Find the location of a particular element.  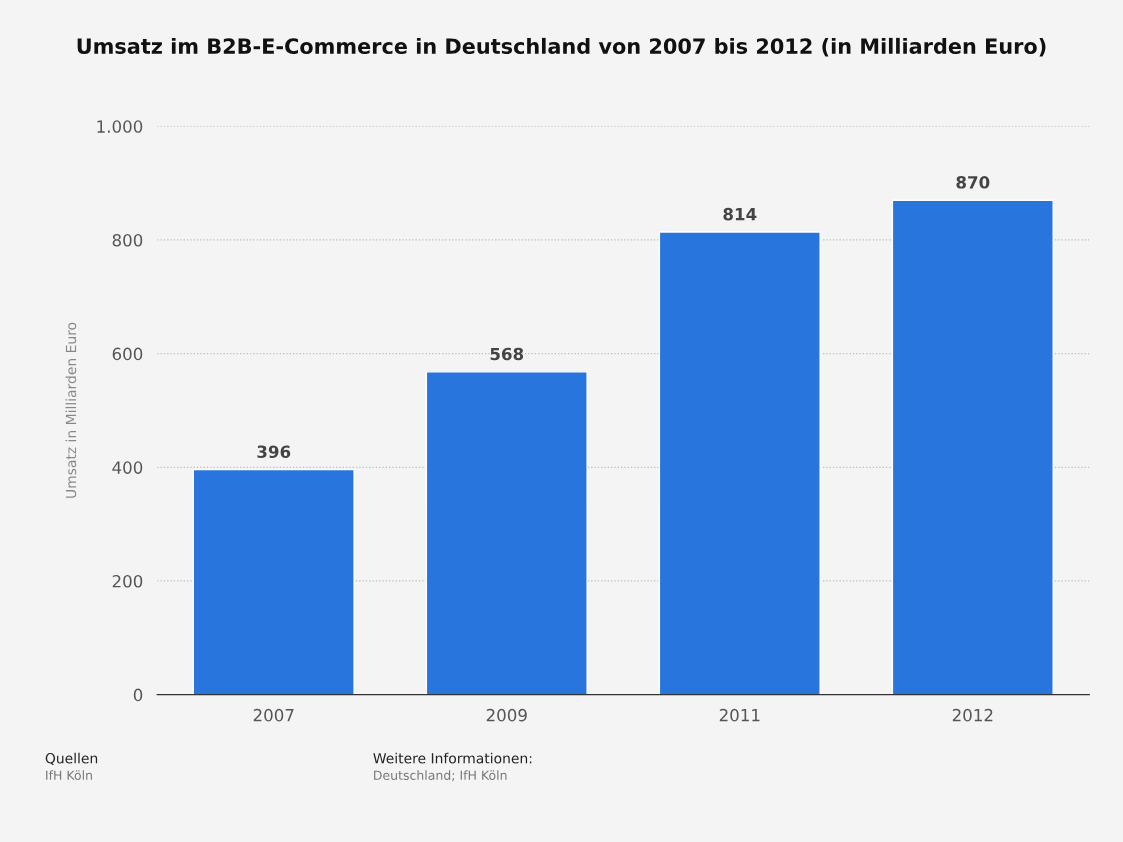

x-tick-label: 2009 is located at coordinates (506, 715).